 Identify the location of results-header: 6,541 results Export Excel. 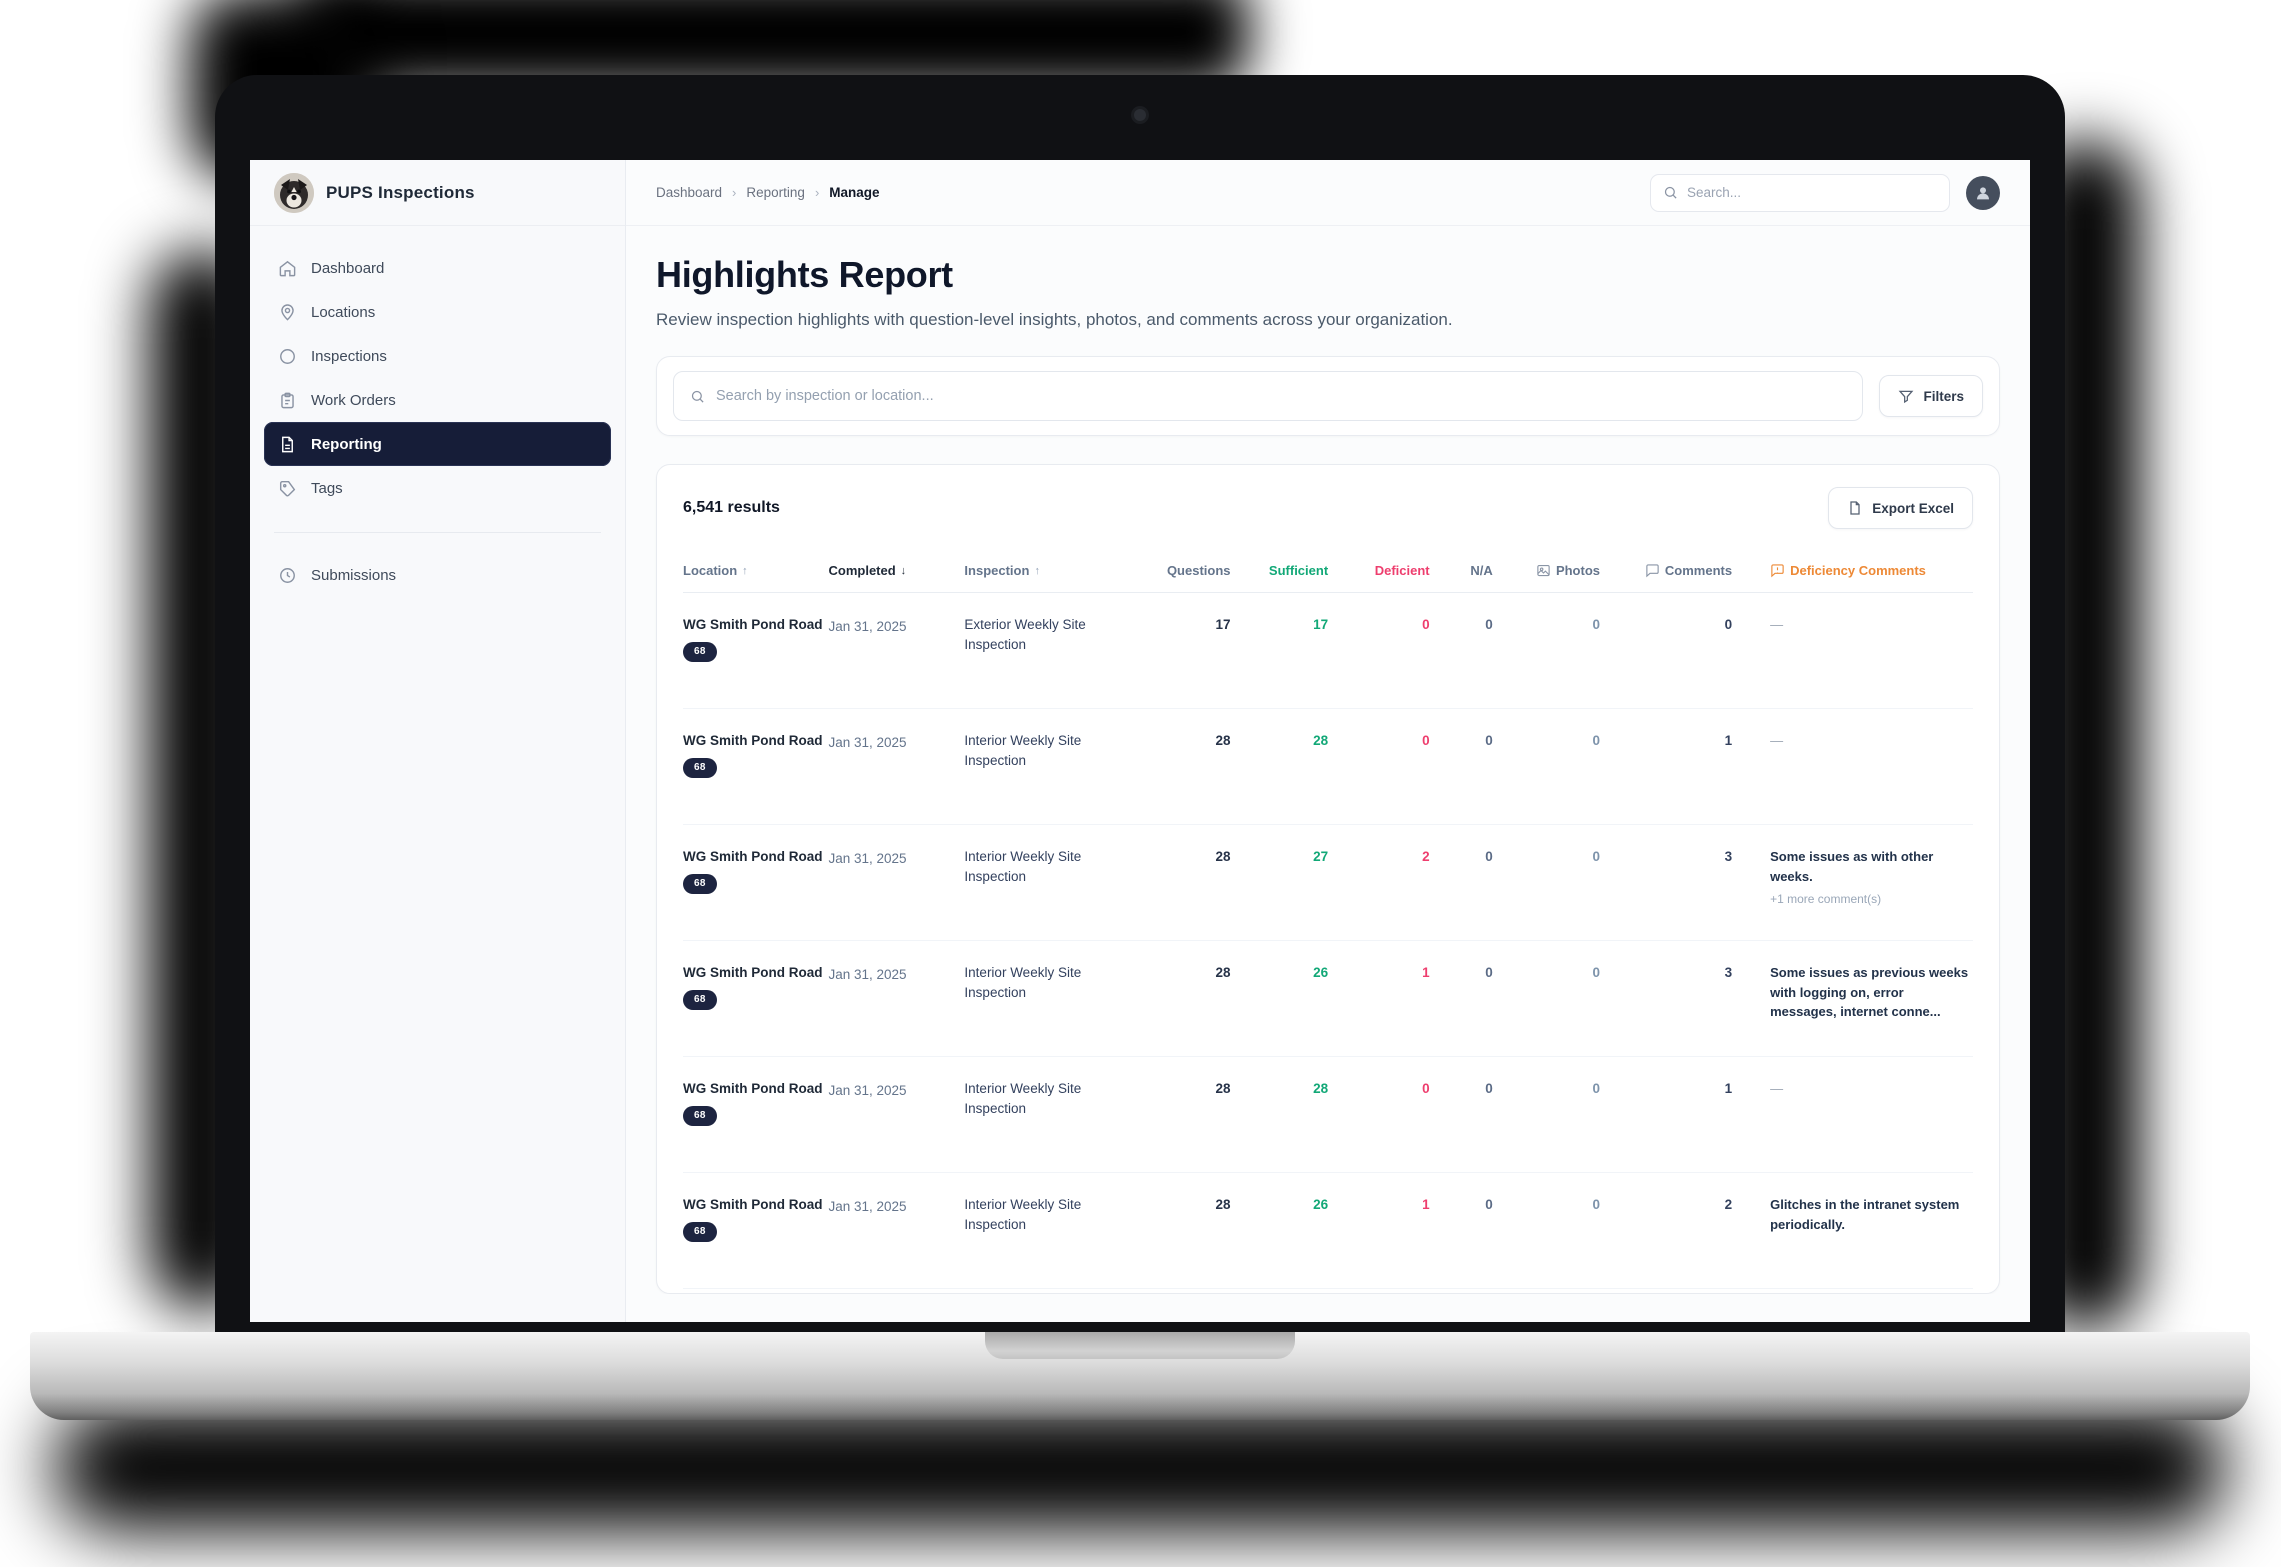
(1328, 508).